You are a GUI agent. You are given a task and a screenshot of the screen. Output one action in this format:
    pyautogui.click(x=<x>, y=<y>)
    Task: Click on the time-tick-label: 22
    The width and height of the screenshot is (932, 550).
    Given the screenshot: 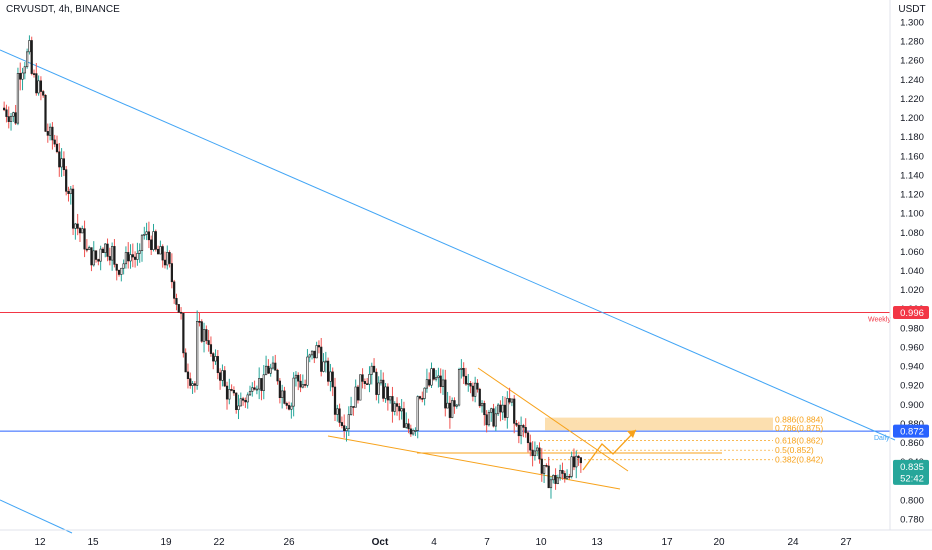 What is the action you would take?
    pyautogui.click(x=219, y=542)
    